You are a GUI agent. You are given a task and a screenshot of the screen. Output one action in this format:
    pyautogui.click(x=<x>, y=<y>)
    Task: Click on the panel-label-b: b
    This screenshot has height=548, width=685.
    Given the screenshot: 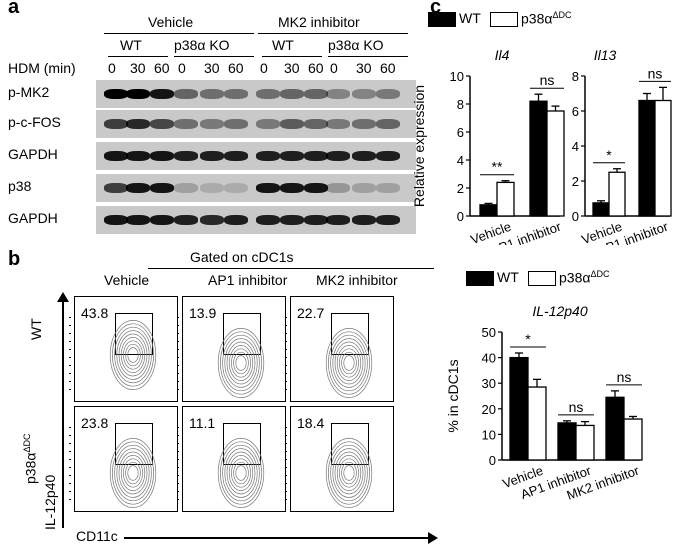 What is the action you would take?
    pyautogui.click(x=14, y=259)
    